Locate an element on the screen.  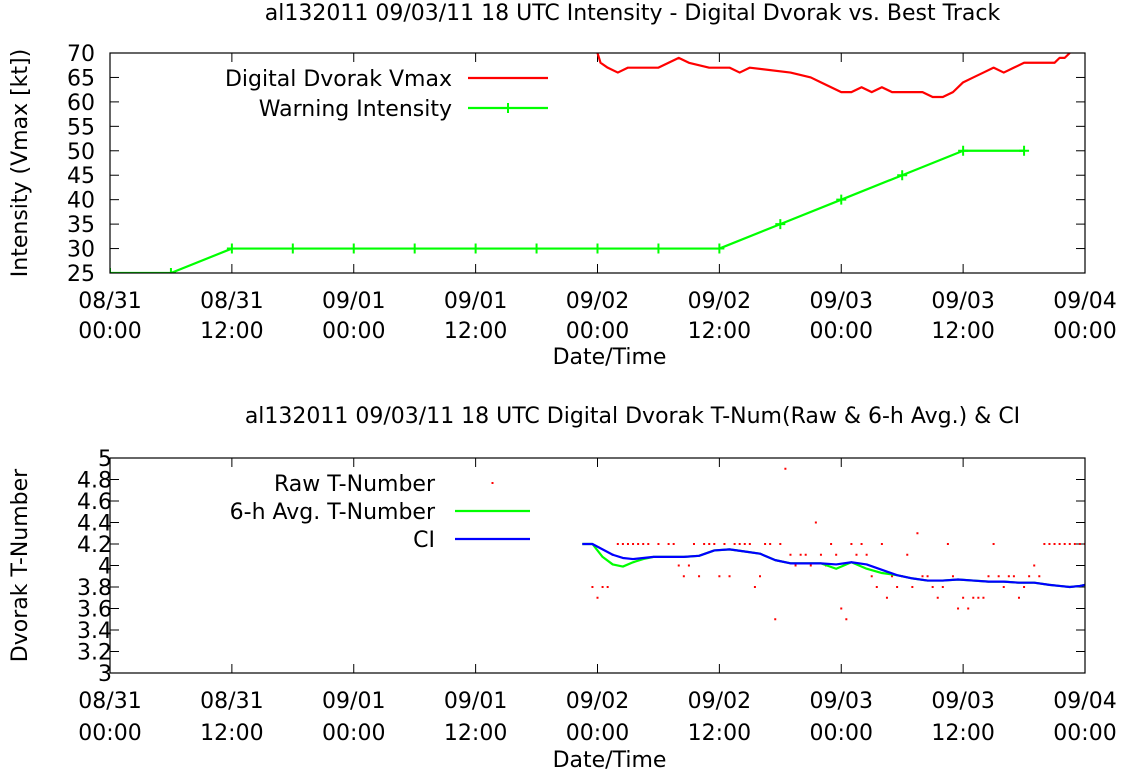
y-tick-label: 40 is located at coordinates (81, 201).